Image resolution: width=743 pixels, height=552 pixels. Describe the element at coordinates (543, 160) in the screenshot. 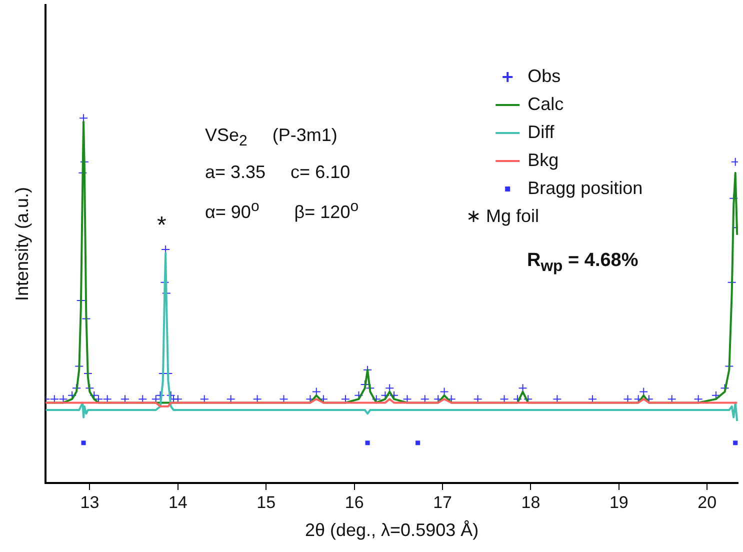

I see `legend-label: Bkg` at that location.